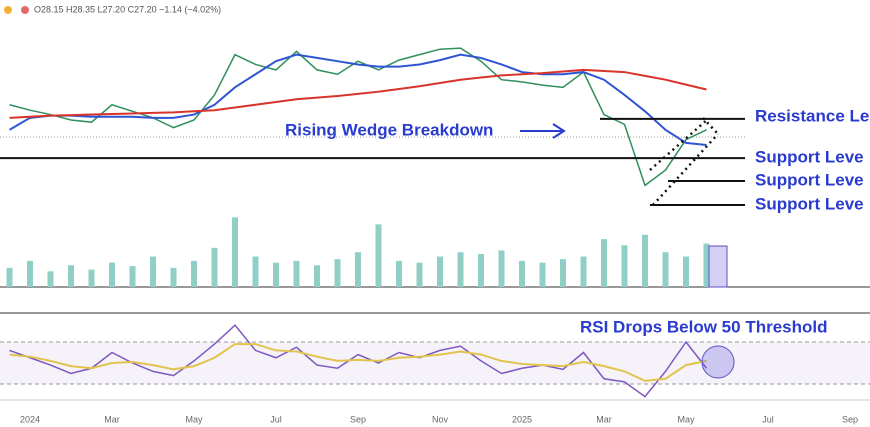 This screenshot has height=427, width=870. I want to click on x-tick-label: Nov, so click(440, 419).